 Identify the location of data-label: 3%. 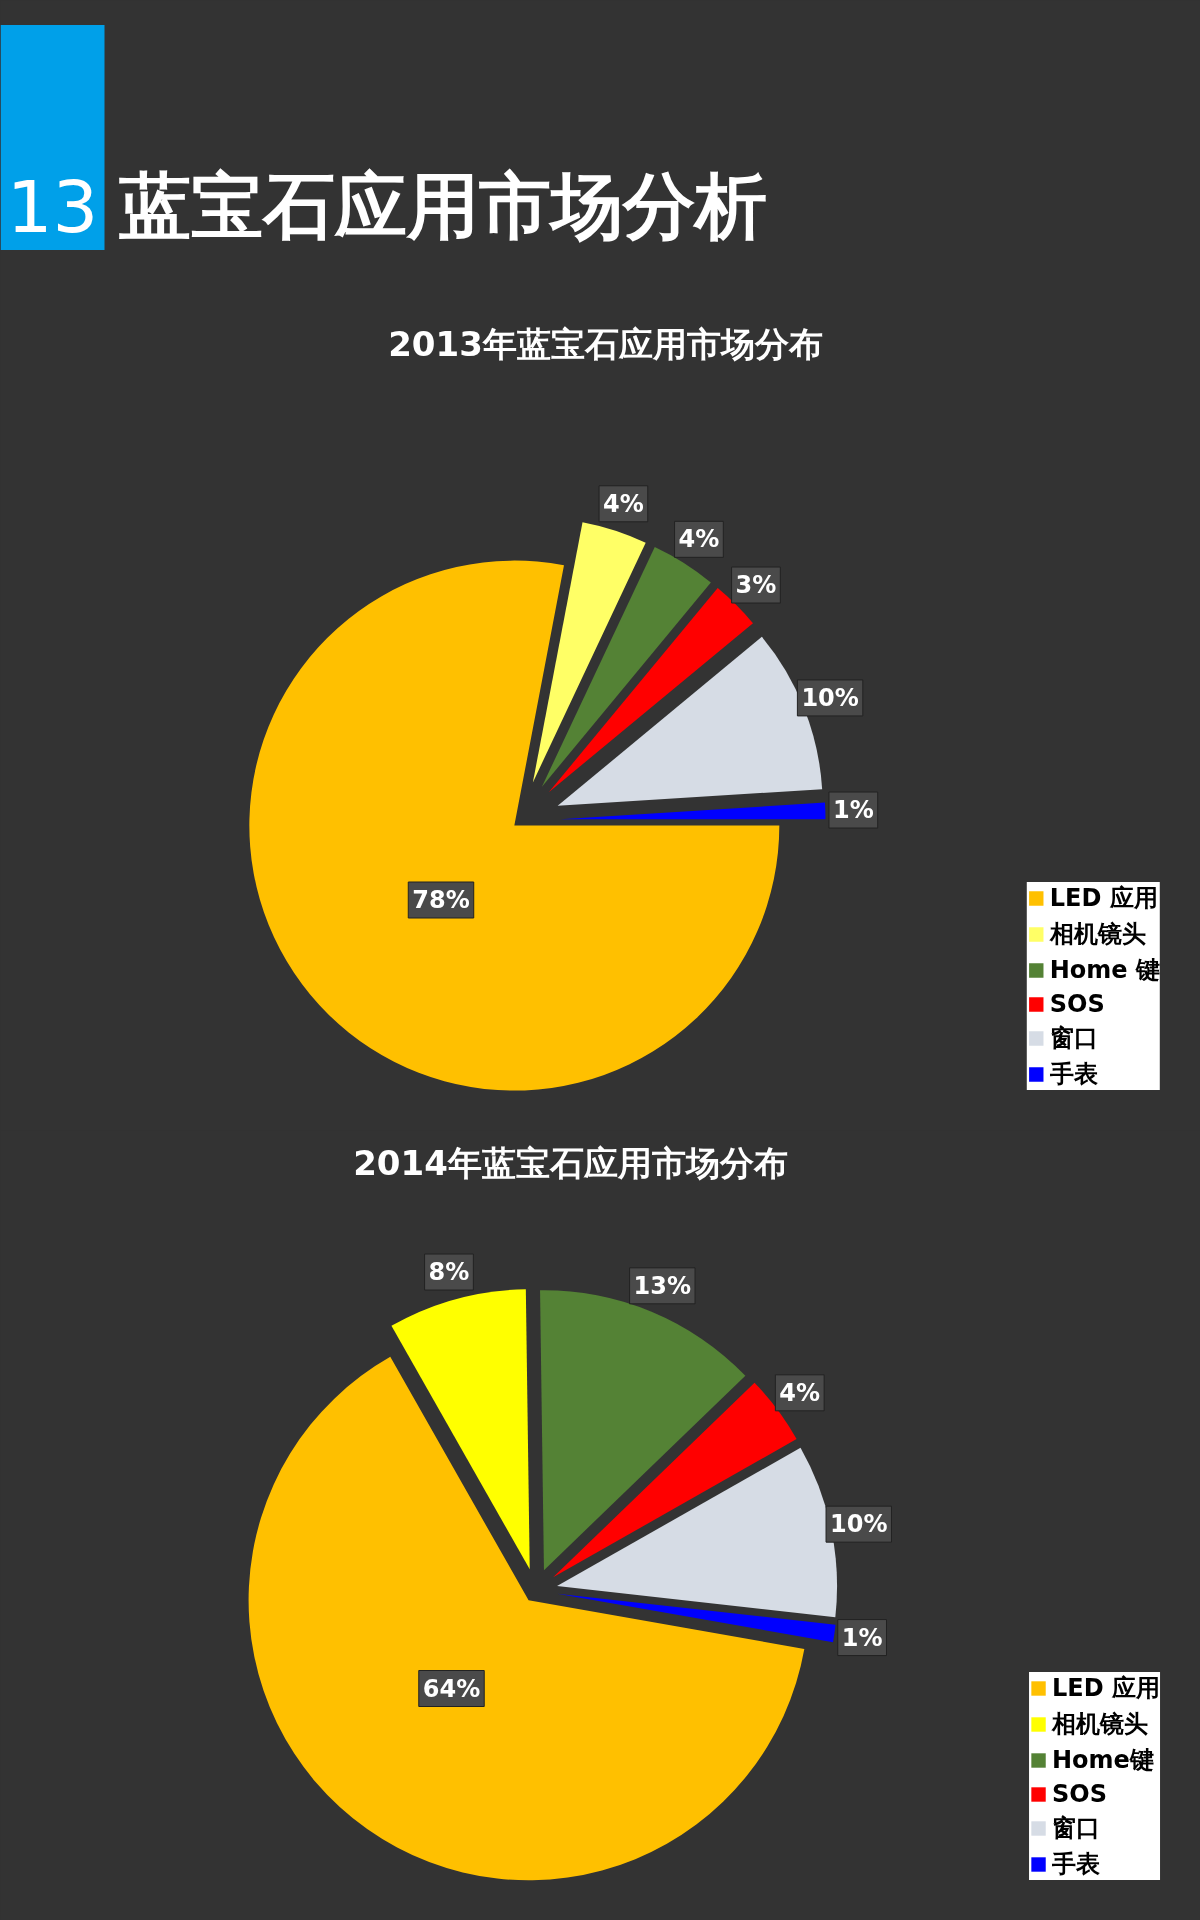
(756, 585).